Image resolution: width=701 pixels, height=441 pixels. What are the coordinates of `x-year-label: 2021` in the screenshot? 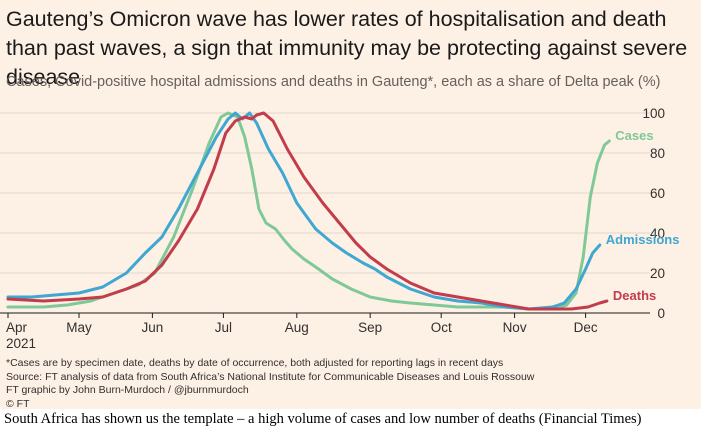 It's located at (21, 343).